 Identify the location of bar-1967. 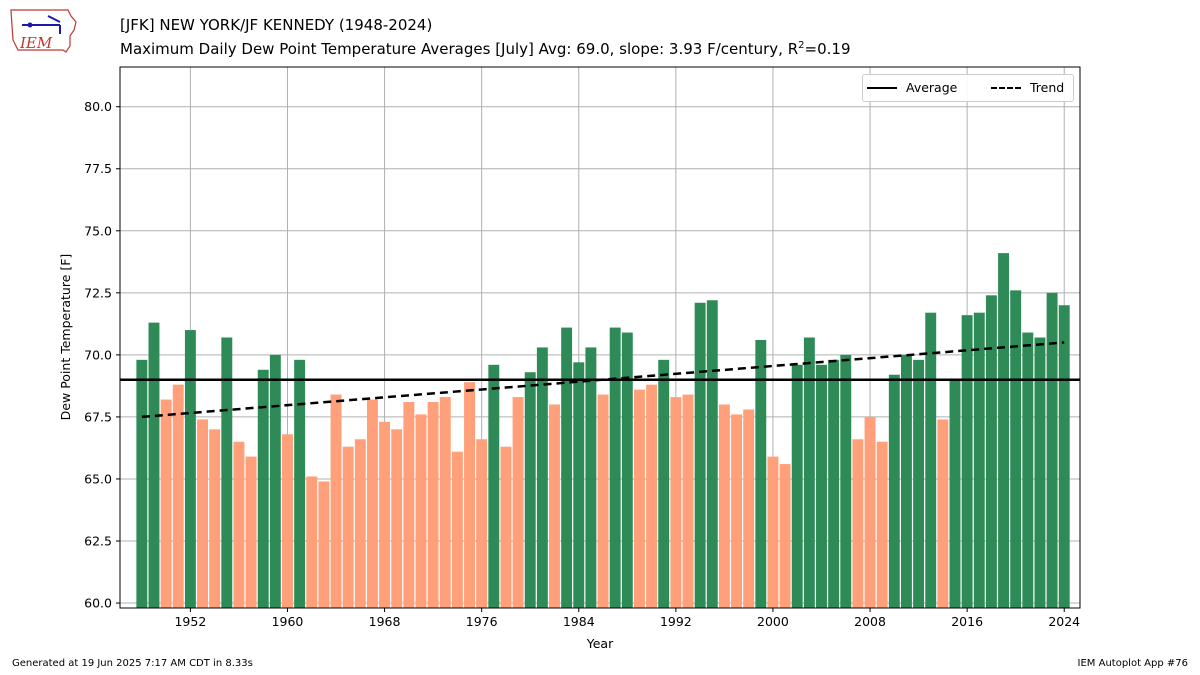
(372, 503).